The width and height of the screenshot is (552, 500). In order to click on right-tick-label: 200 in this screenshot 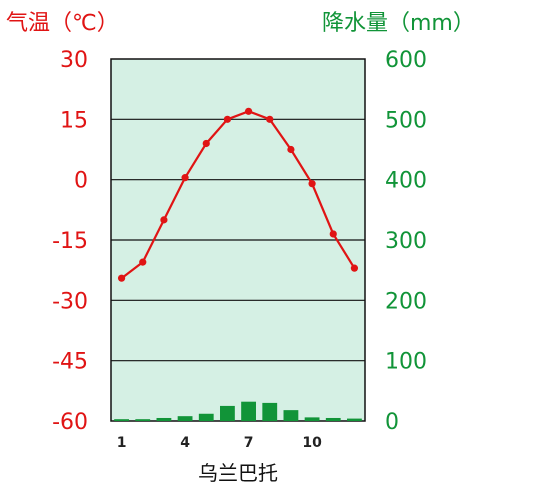, I will do `click(406, 301)`.